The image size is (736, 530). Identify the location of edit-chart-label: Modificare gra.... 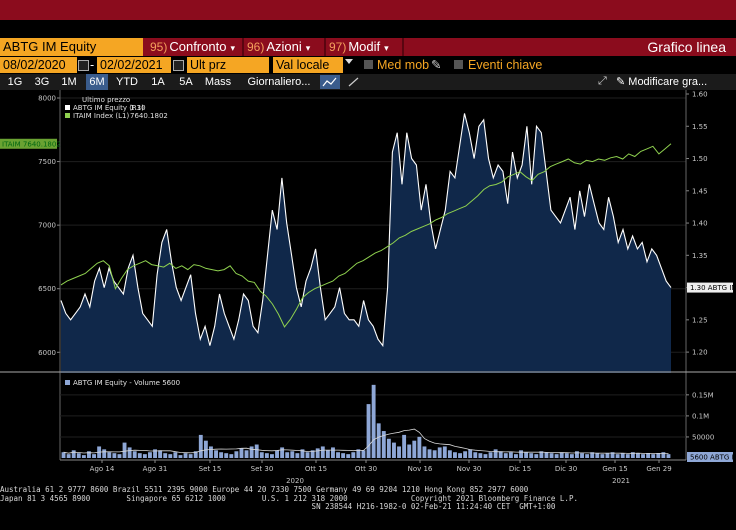
(668, 82).